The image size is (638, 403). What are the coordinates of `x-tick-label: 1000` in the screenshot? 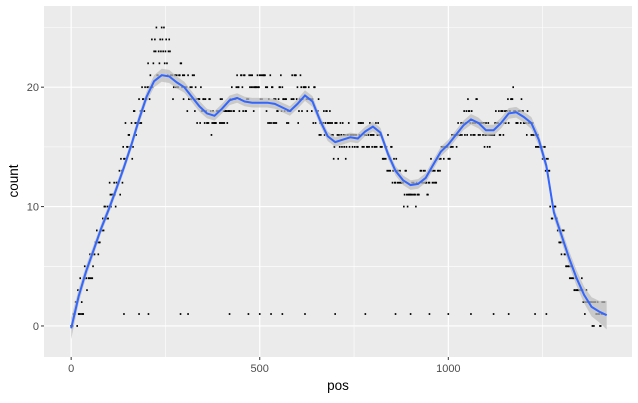 It's located at (448, 369).